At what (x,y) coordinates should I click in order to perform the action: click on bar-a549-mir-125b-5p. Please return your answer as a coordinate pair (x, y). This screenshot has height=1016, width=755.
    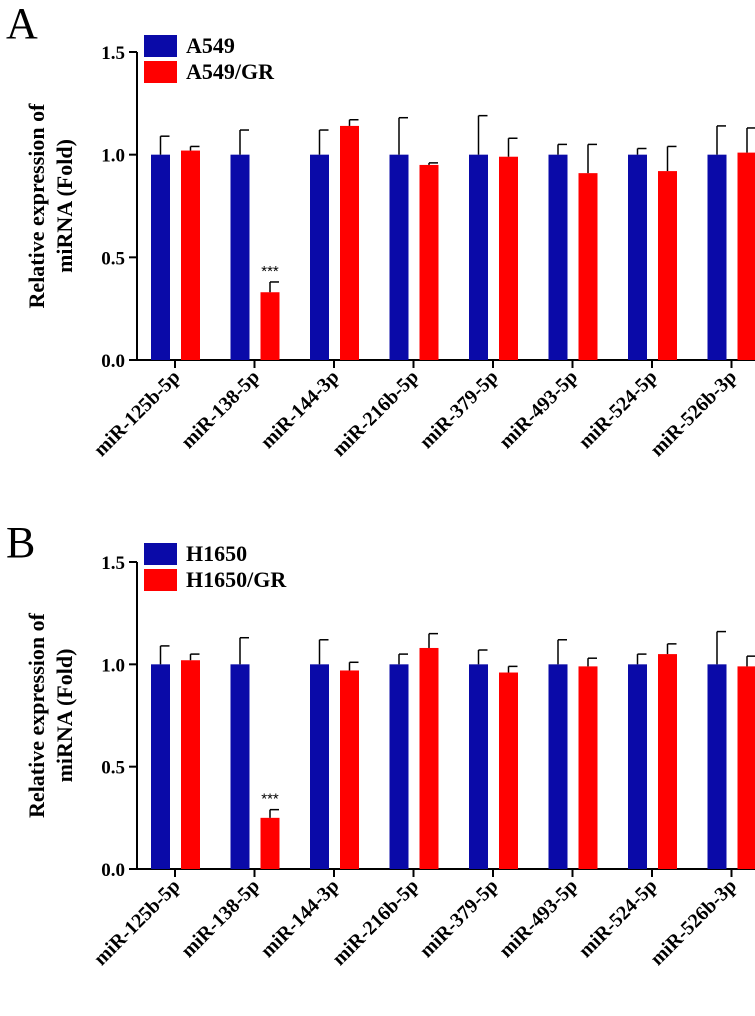
    Looking at the image, I should click on (160, 257).